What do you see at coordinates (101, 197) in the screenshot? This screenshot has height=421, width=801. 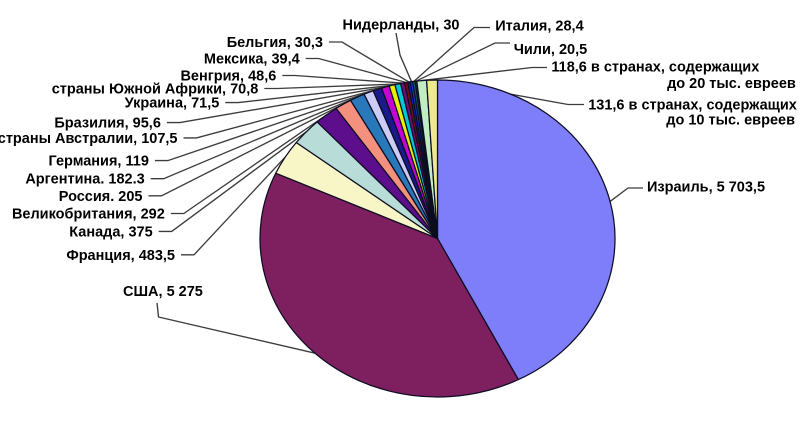 I see `svg-text: Россия. 205` at bounding box center [101, 197].